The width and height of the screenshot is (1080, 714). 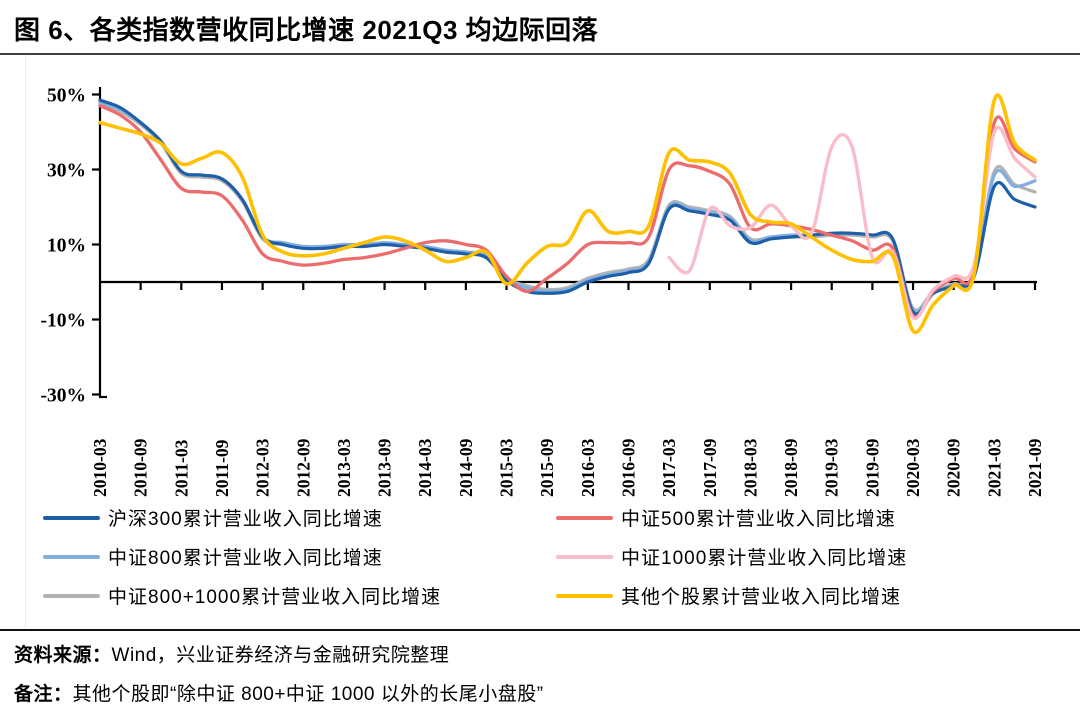 I want to click on x-tick-label: 2010-03, so click(x=100, y=467).